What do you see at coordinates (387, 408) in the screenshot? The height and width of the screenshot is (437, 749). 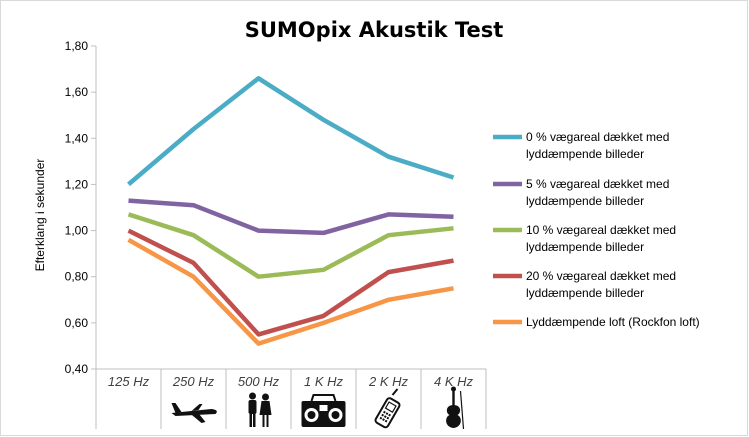 I see `mobile-phone-icon` at bounding box center [387, 408].